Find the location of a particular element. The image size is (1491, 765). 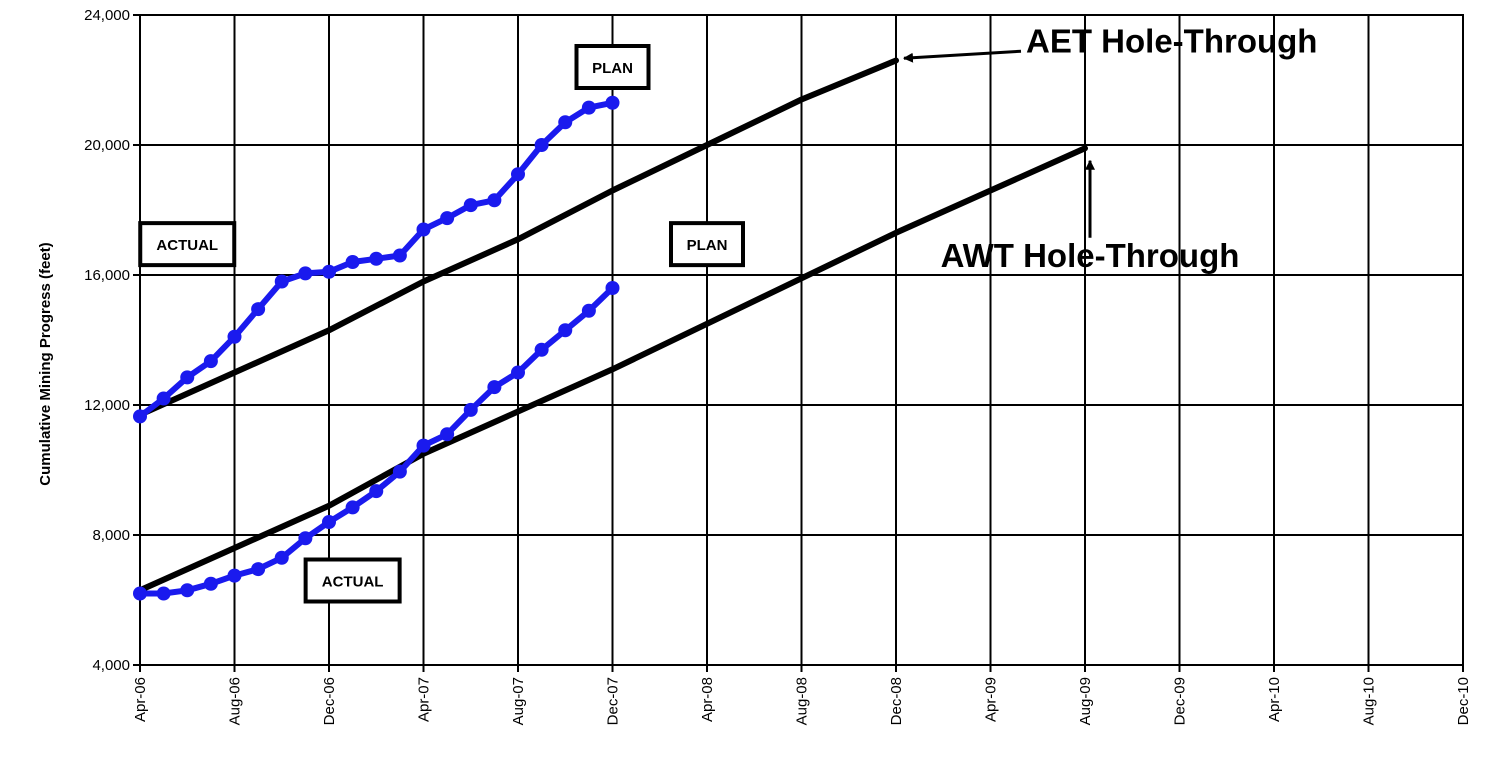

y-axis-label: Cumulative Mining Progress (feet) is located at coordinates (45, 363).